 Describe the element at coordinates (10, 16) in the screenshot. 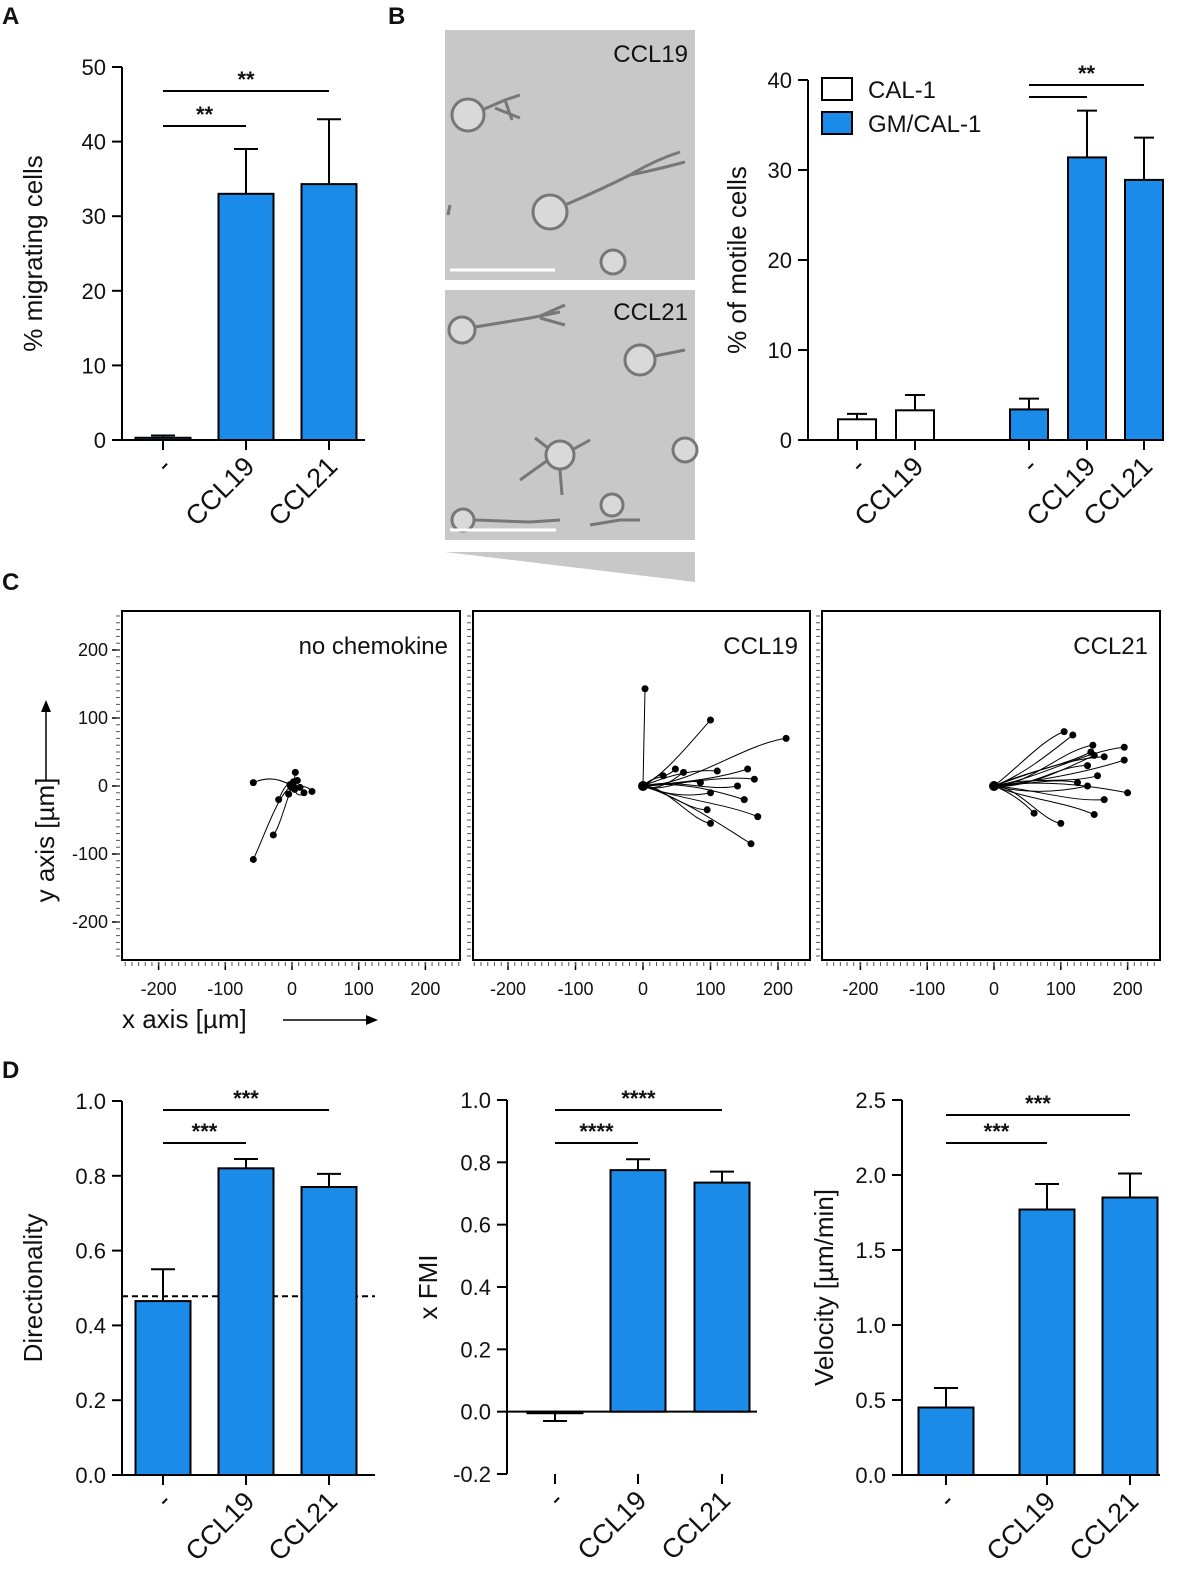

I see `panel-letter-a: A` at that location.